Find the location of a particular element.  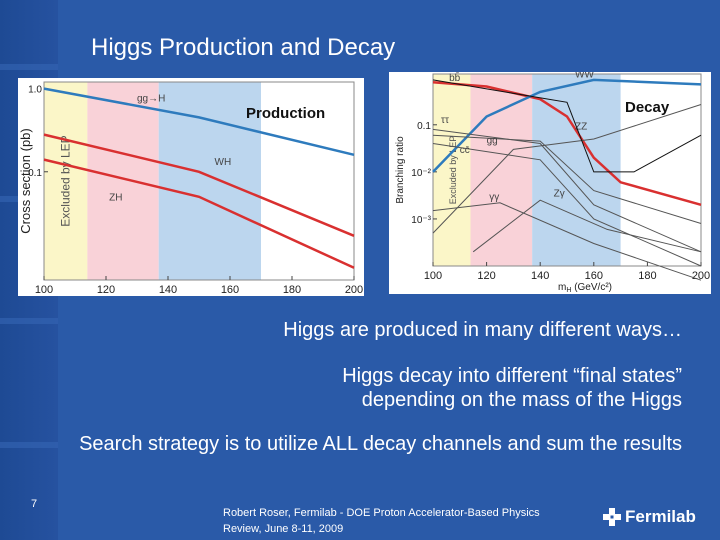

plot-frame is located at coordinates (567, 170).